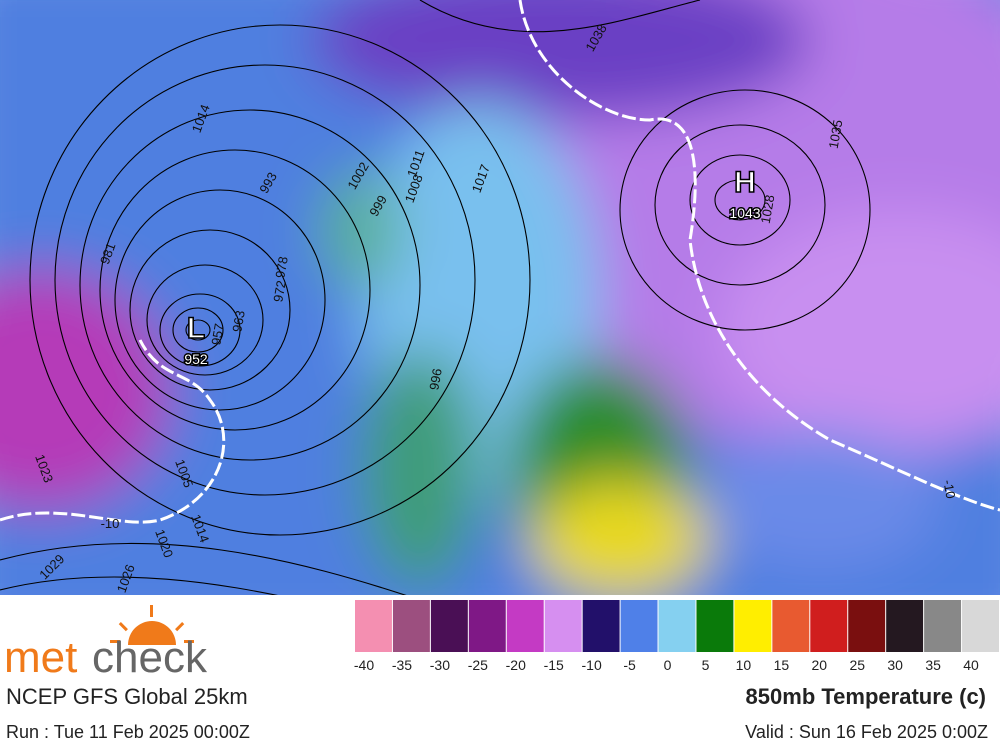  What do you see at coordinates (279, 291) in the screenshot?
I see `isobar-label: 972` at bounding box center [279, 291].